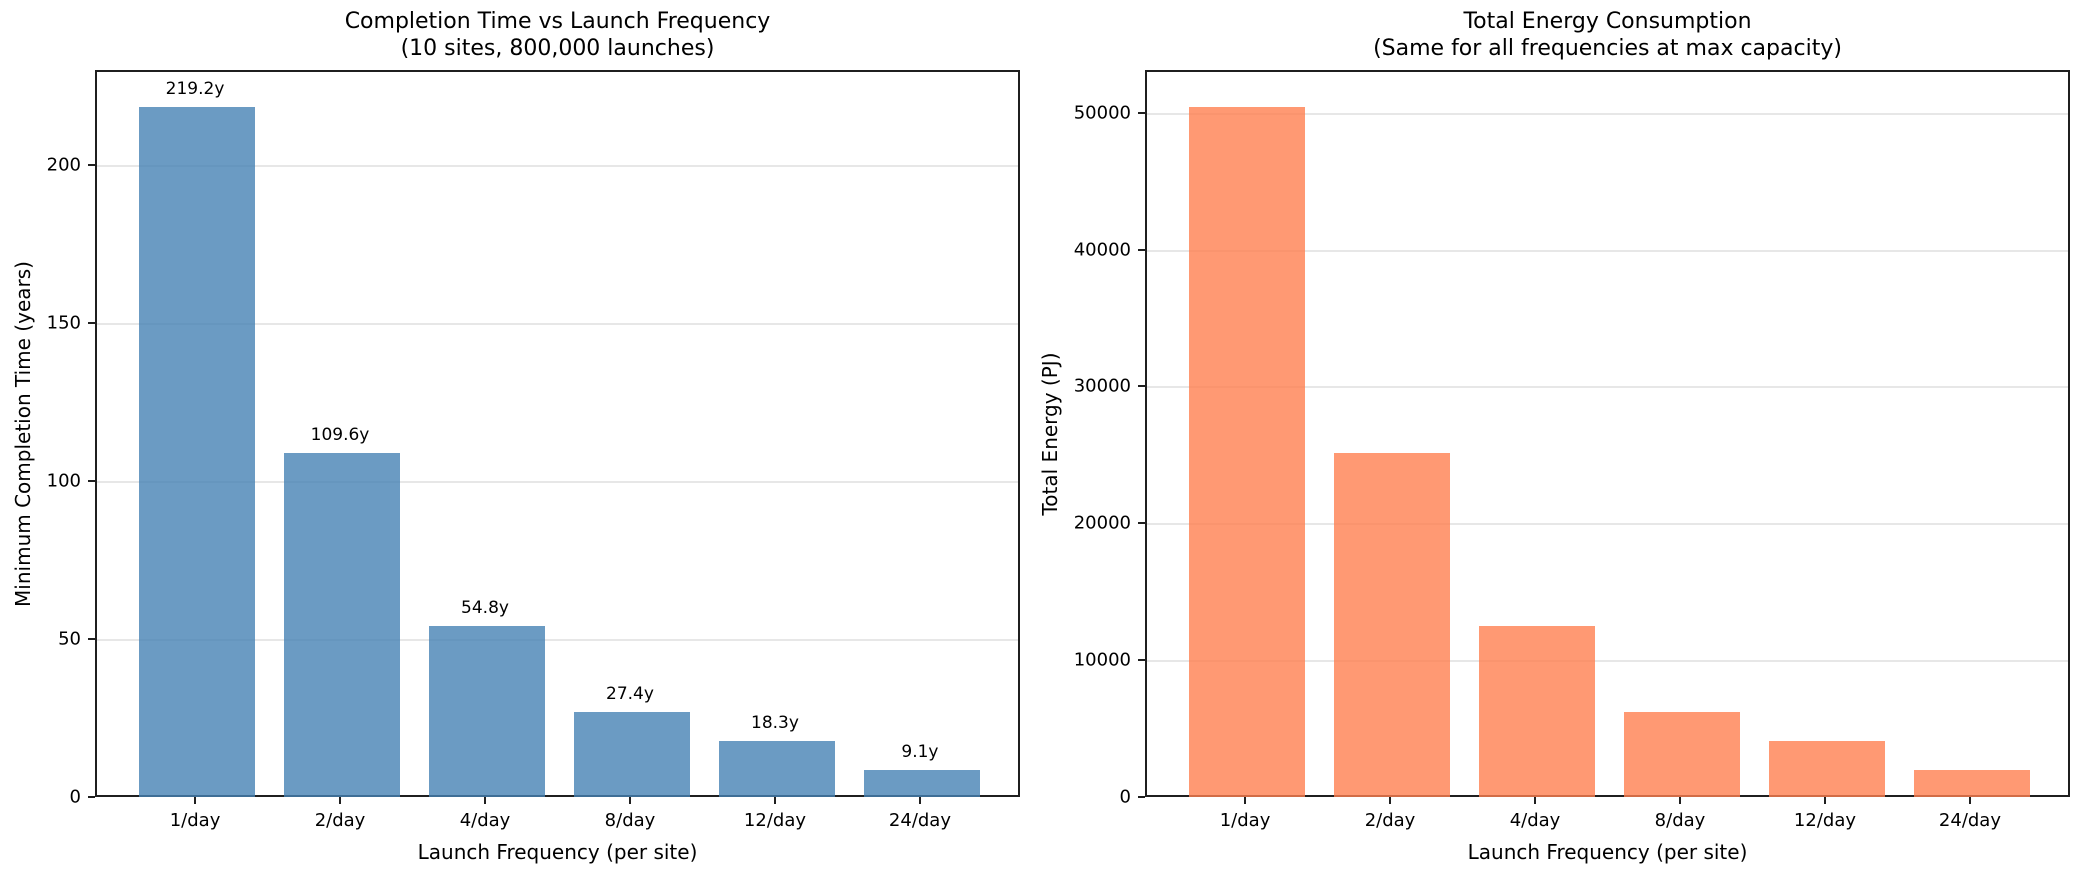  Describe the element at coordinates (630, 694) in the screenshot. I see `bar-value-label: 27.4y` at that location.